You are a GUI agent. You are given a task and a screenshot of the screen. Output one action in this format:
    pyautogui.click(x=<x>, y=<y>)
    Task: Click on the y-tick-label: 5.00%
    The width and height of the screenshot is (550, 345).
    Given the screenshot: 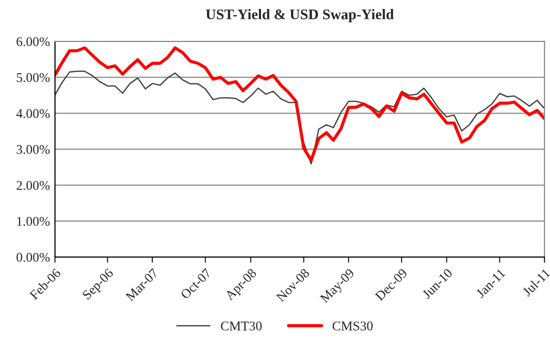 What is the action you would take?
    pyautogui.click(x=33, y=77)
    